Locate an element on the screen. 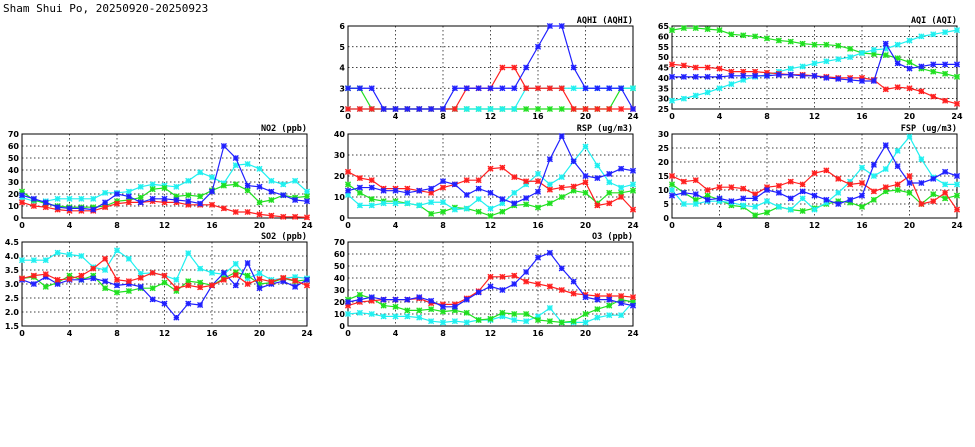 Image resolution: width=975 pixels, height=447 pixels. plot-frame is located at coordinates (164, 176).